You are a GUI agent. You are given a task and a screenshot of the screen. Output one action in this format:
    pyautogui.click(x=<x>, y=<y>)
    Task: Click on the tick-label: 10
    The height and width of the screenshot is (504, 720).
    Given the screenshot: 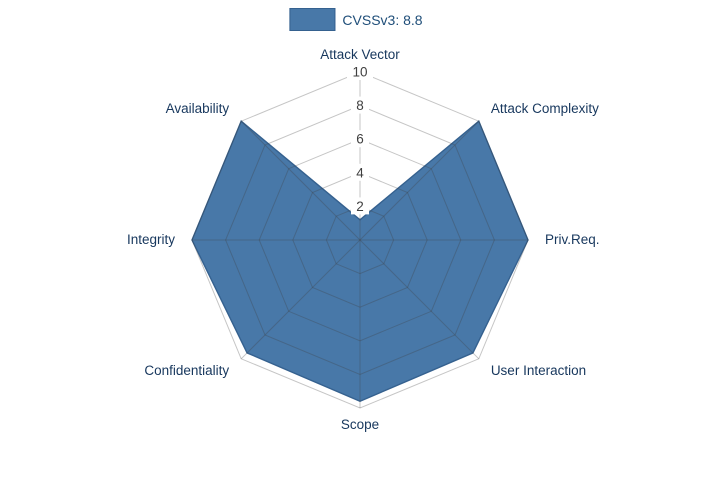 What is the action you would take?
    pyautogui.click(x=359, y=72)
    